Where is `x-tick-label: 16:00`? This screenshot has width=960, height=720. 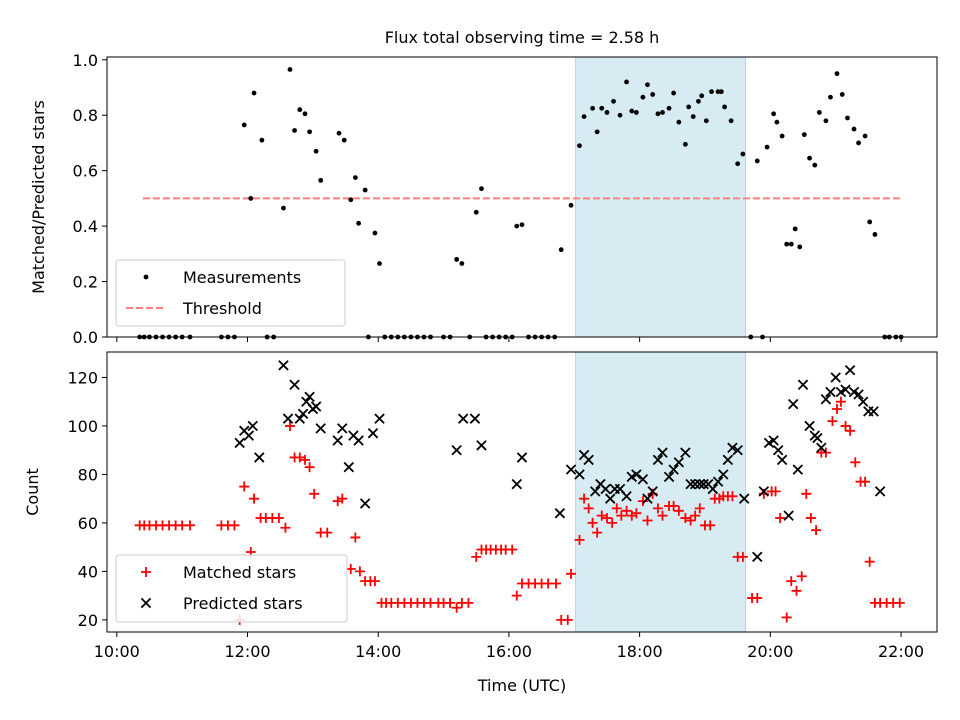 x-tick-label: 16:00 is located at coordinates (509, 651).